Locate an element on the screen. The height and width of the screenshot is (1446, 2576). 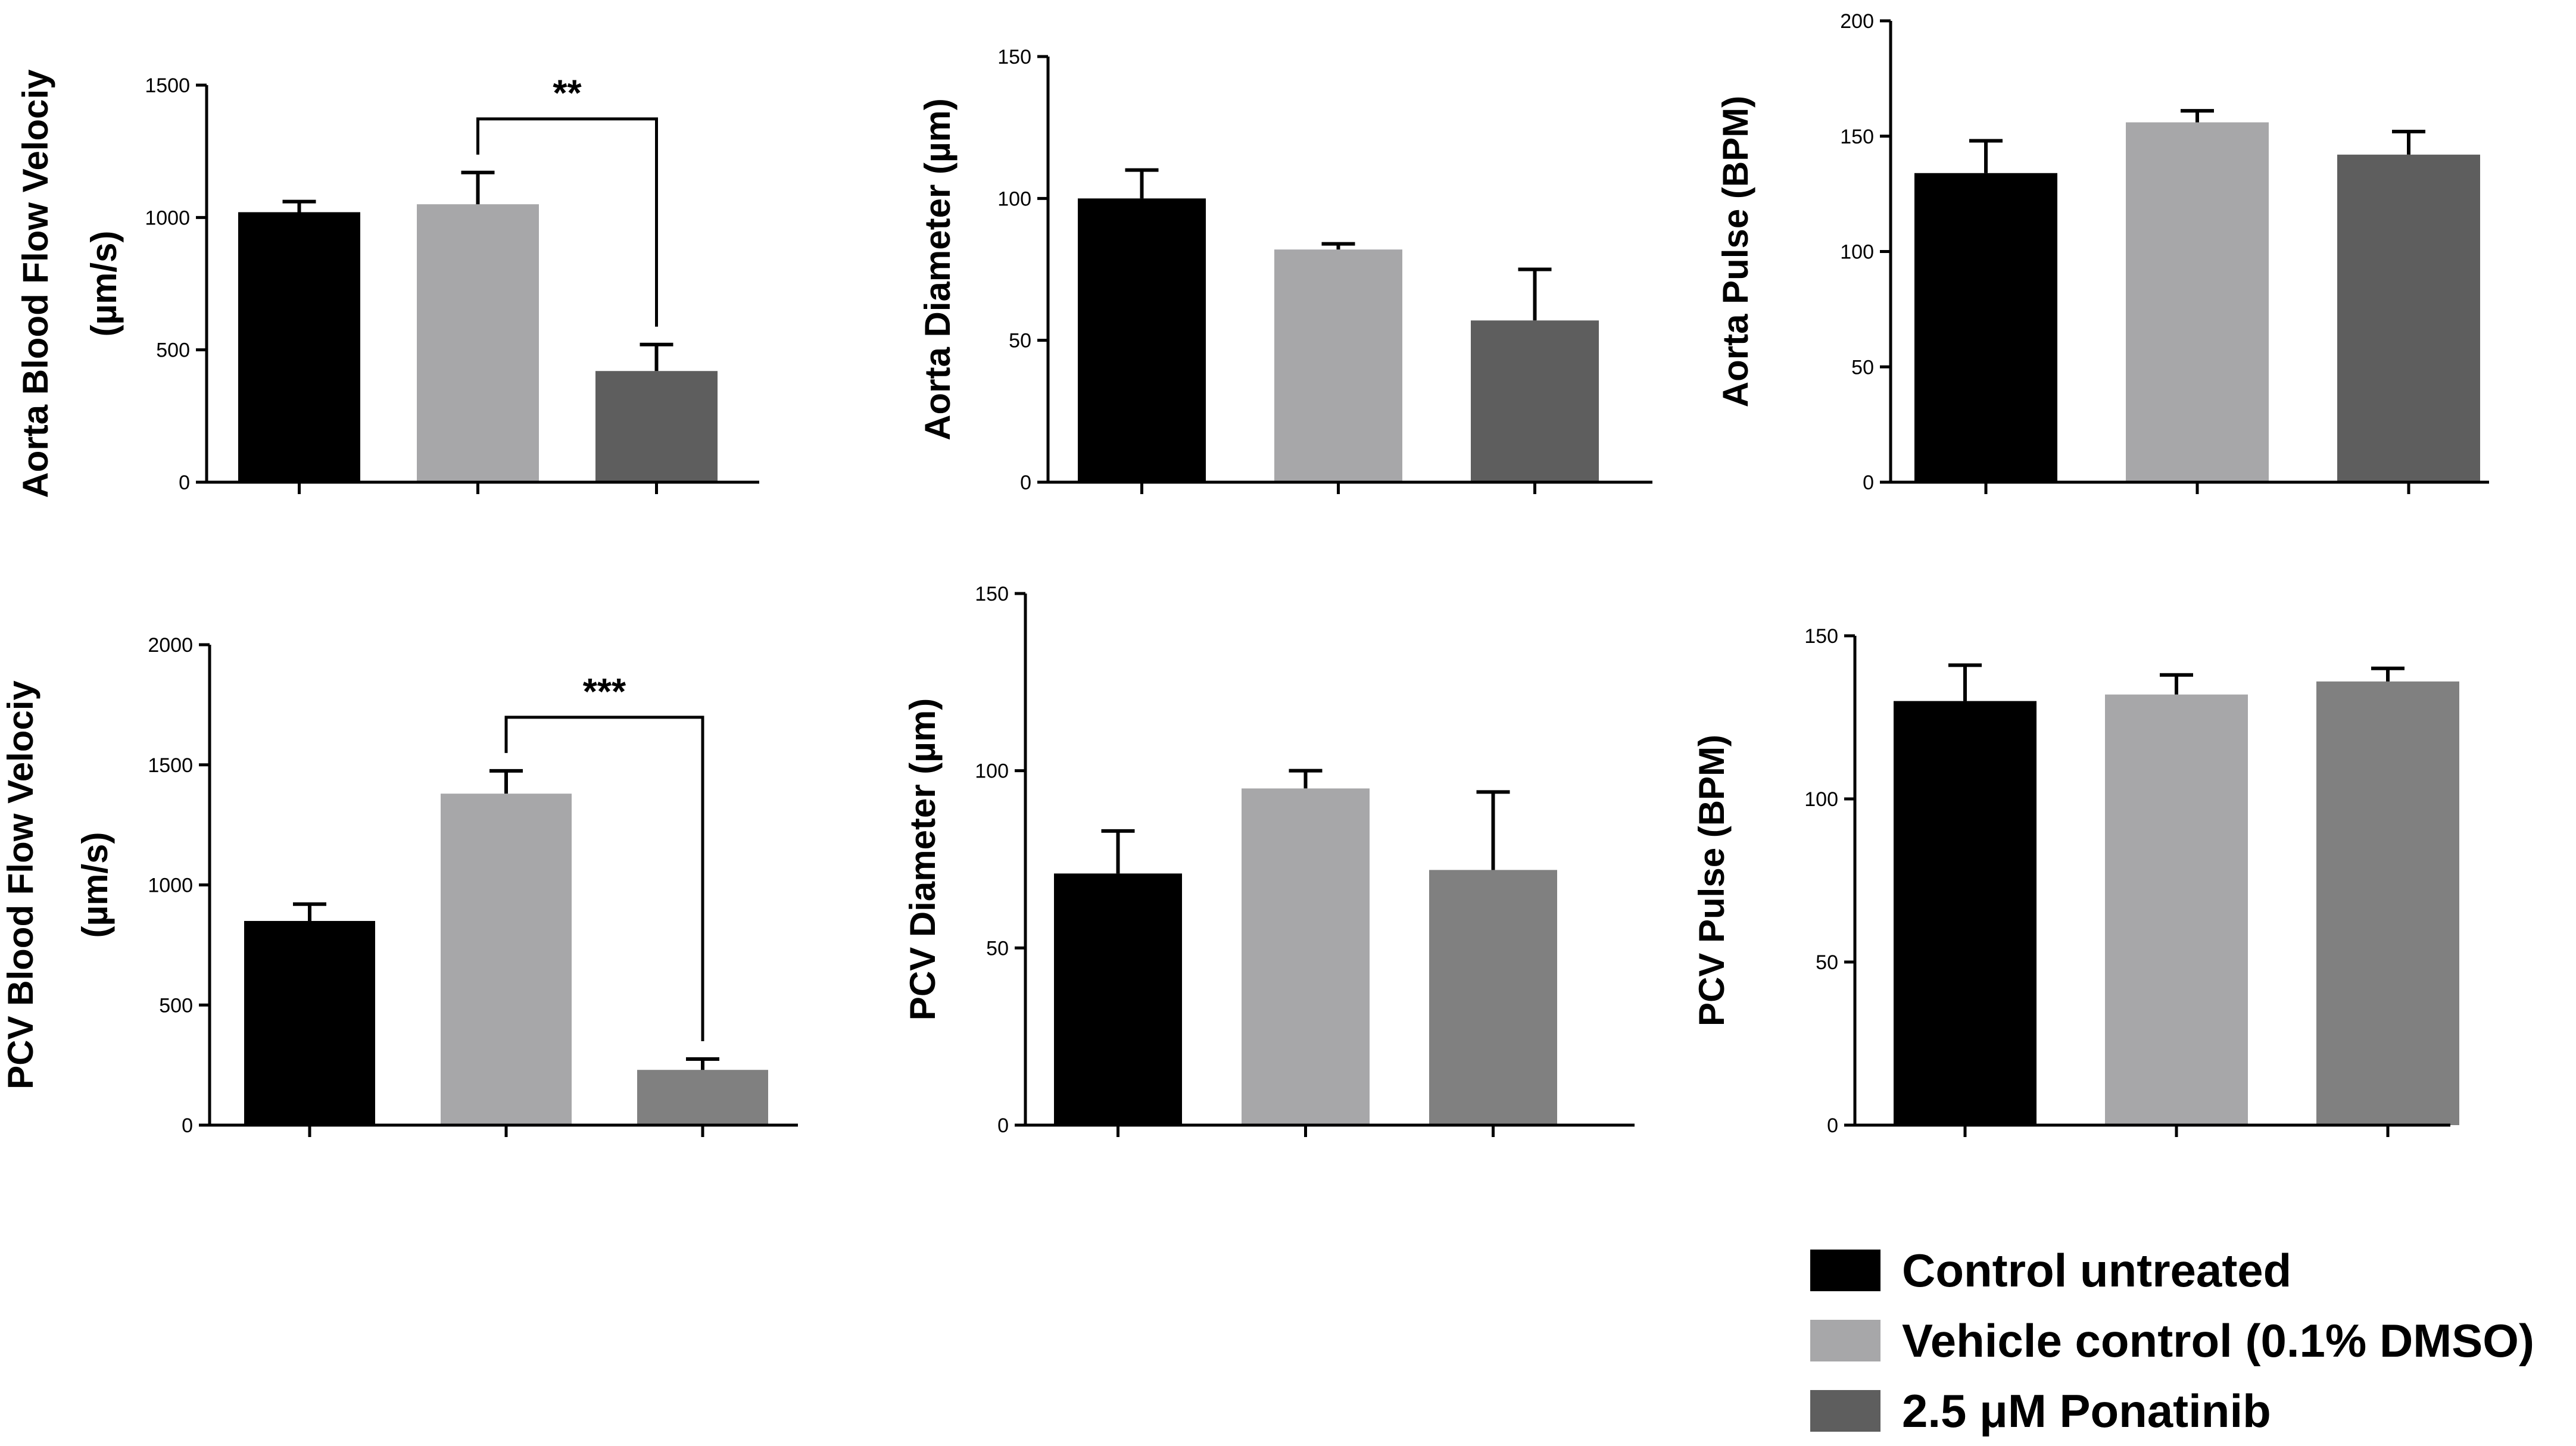
y-tick-label-aorta-diameter-150: 150 is located at coordinates (1014, 57).